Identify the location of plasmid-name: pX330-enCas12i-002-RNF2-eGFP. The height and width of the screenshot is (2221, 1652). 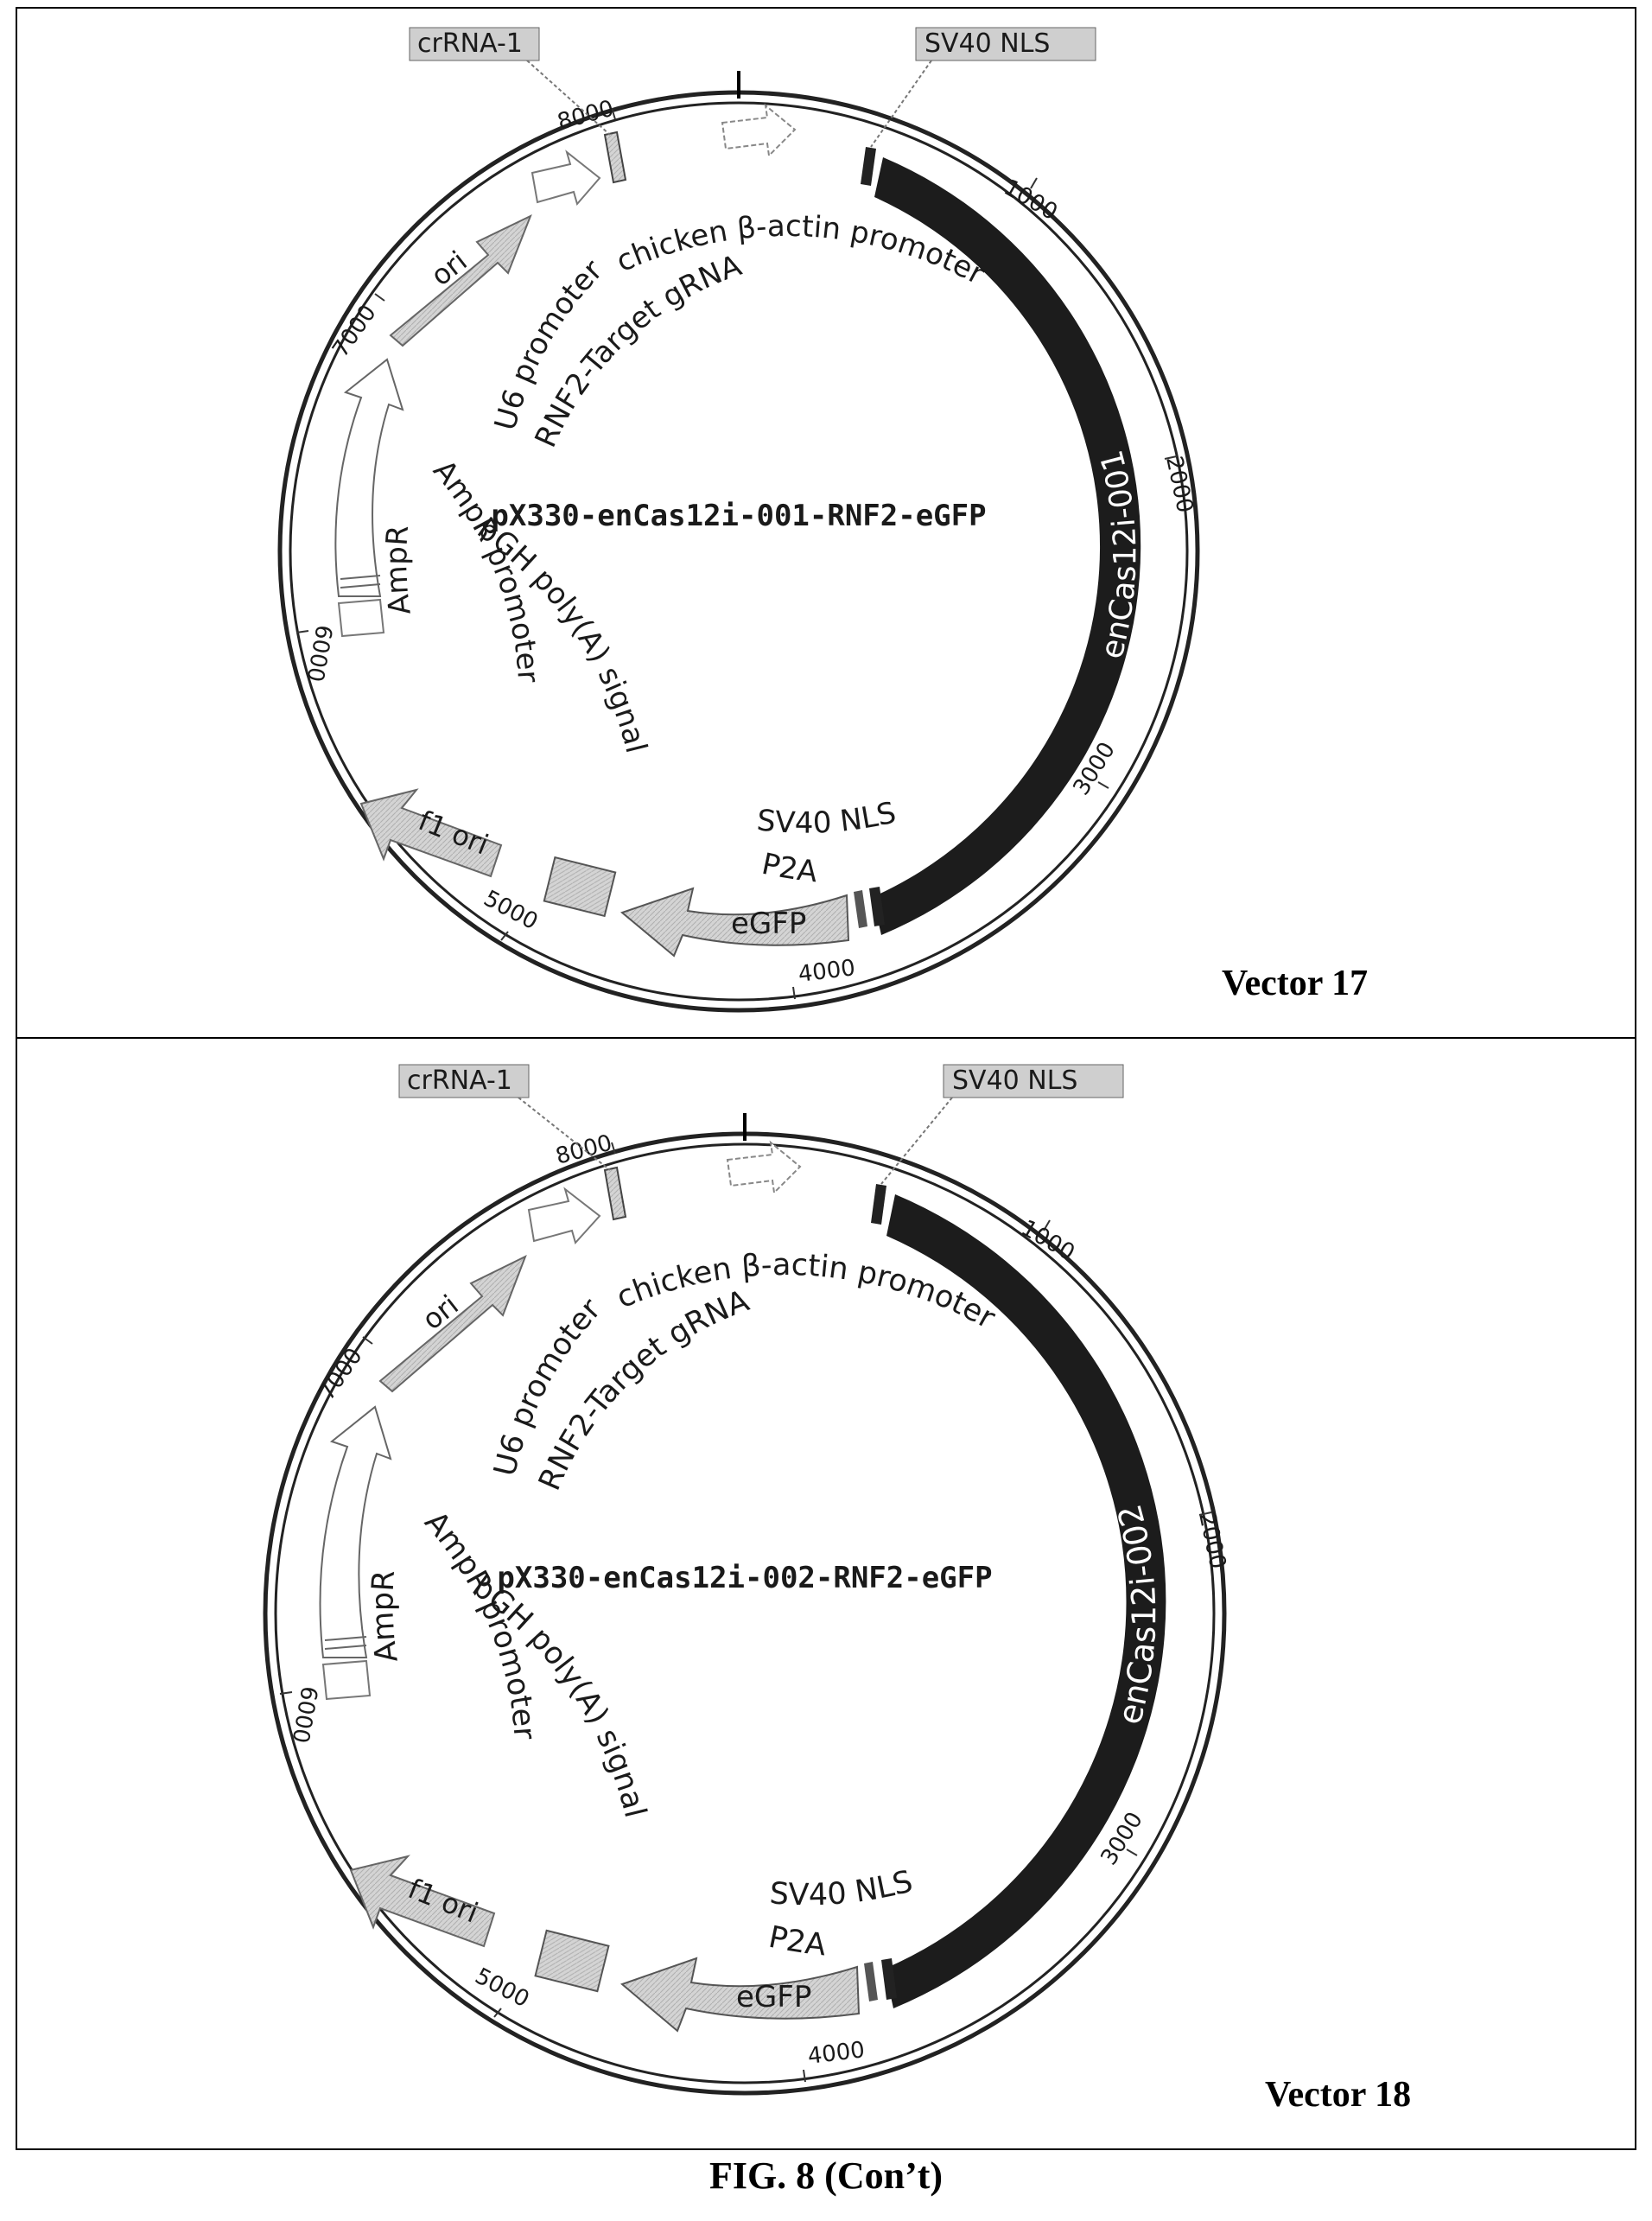
(745, 1578).